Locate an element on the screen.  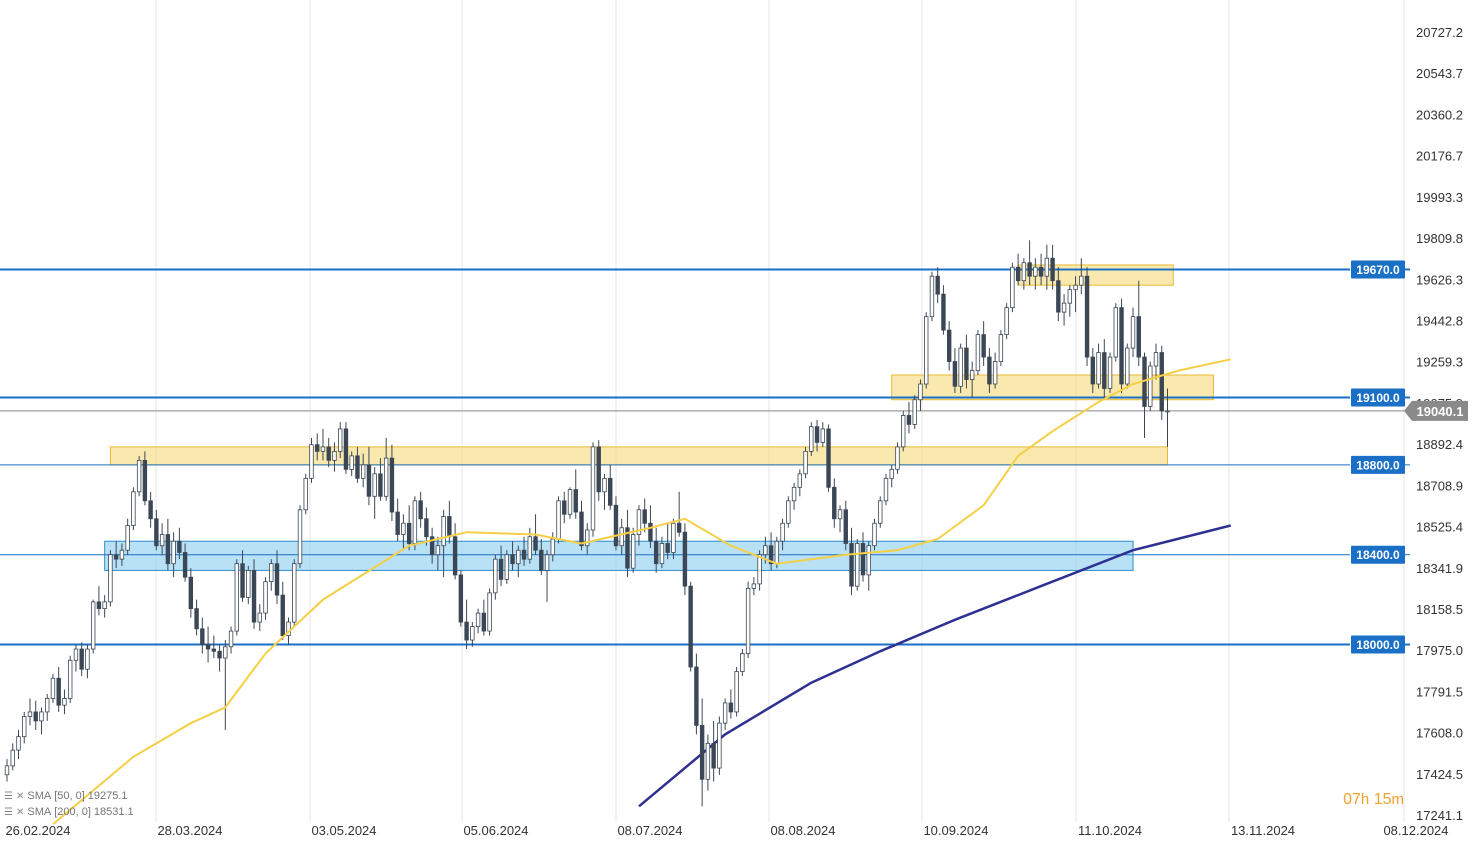
level-label-text: 19100.0 is located at coordinates (1378, 398).